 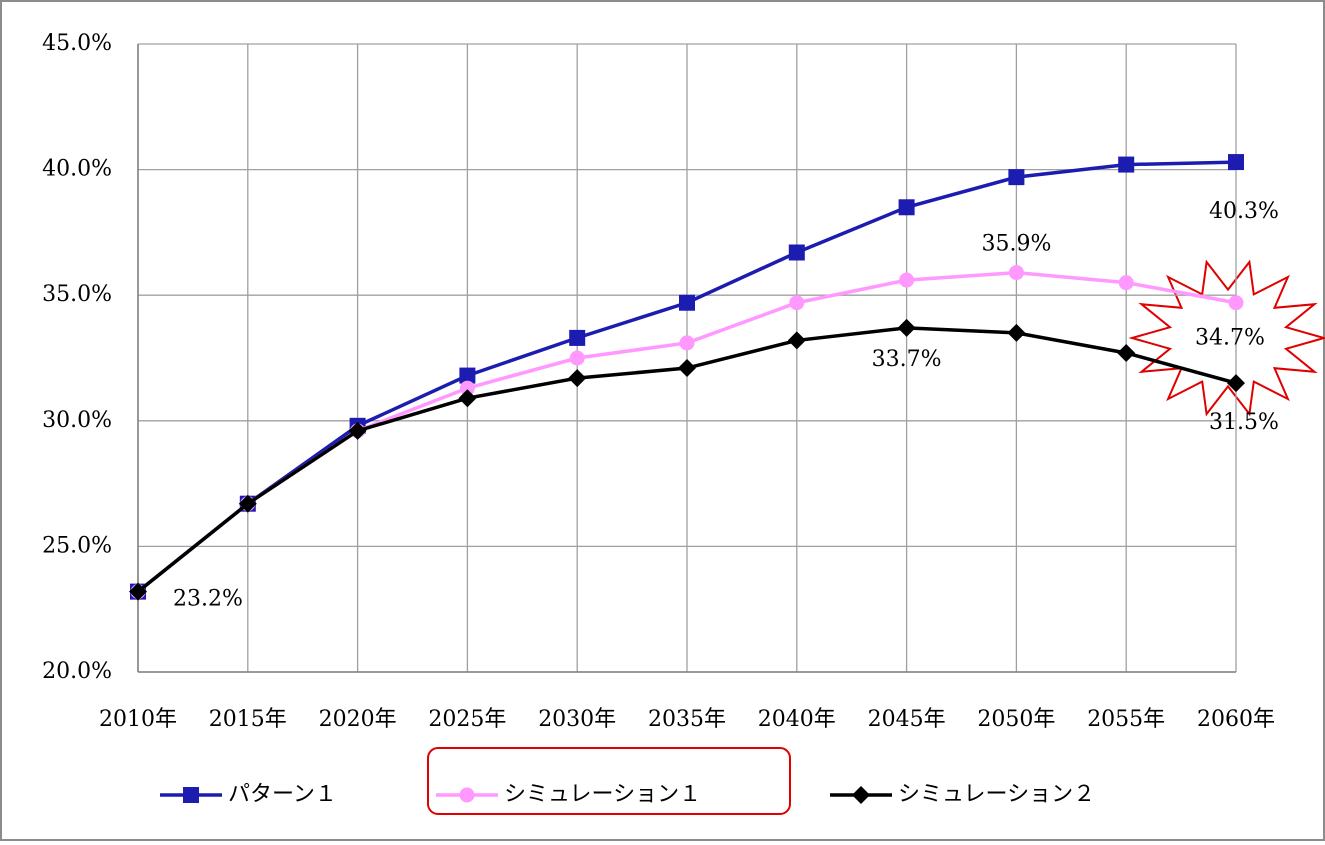 What do you see at coordinates (467, 719) in the screenshot?
I see `x-tick-label: 2025年` at bounding box center [467, 719].